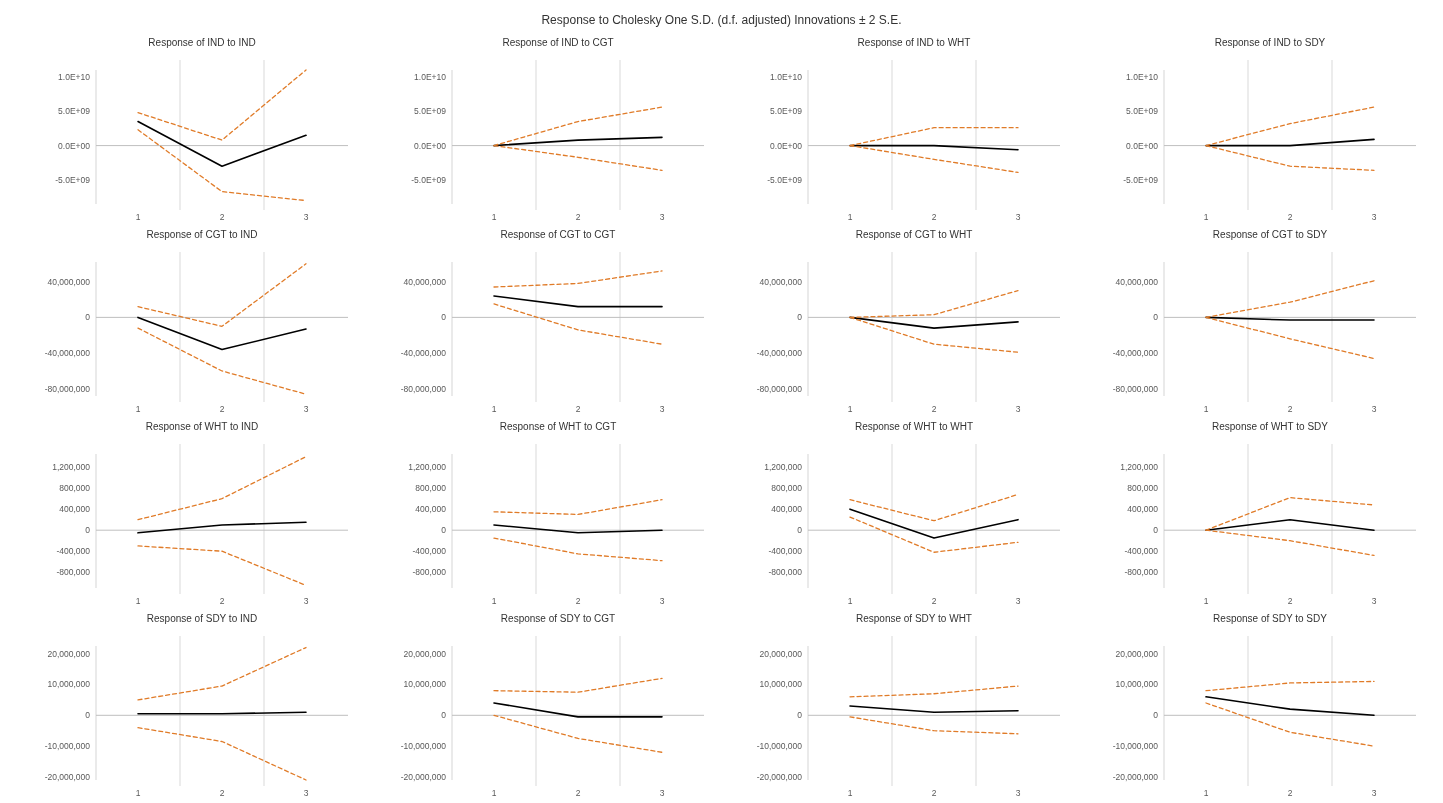 This screenshot has width=1443, height=803. Describe the element at coordinates (202, 234) in the screenshot. I see `chart-title: Response of CGT to IND` at that location.